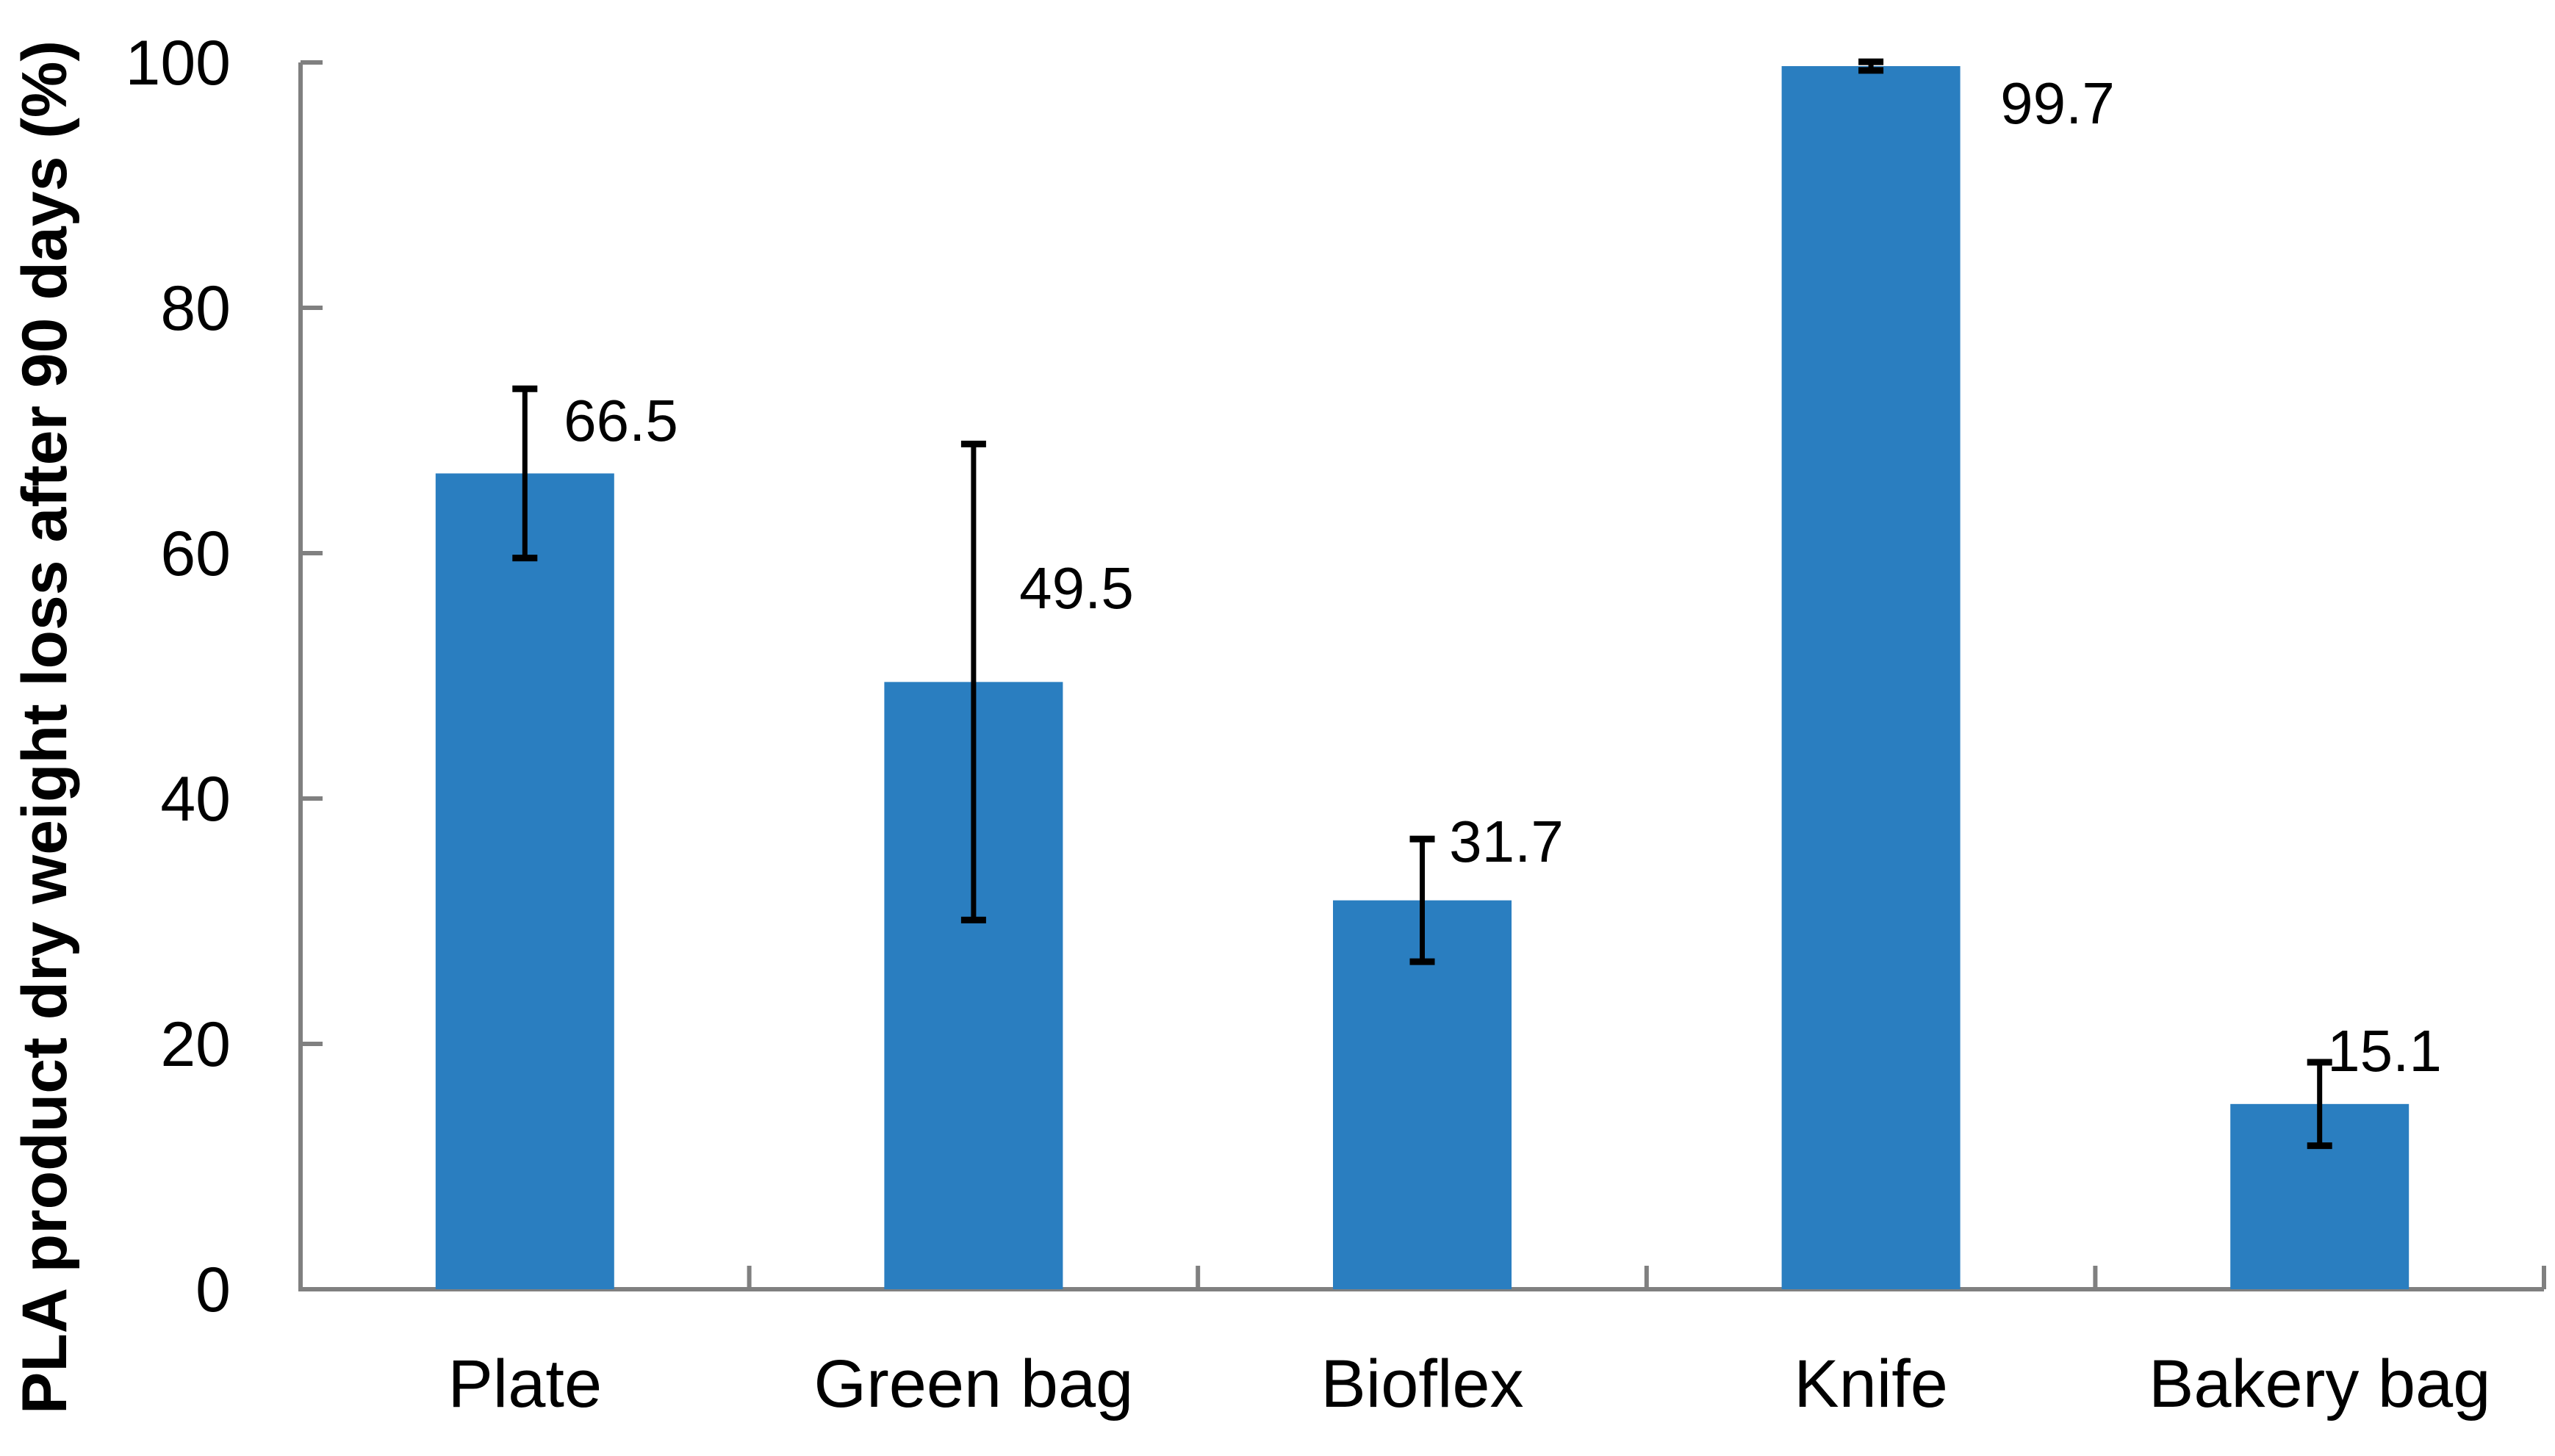  What do you see at coordinates (195, 1044) in the screenshot?
I see `y-tick-label-20: 20` at bounding box center [195, 1044].